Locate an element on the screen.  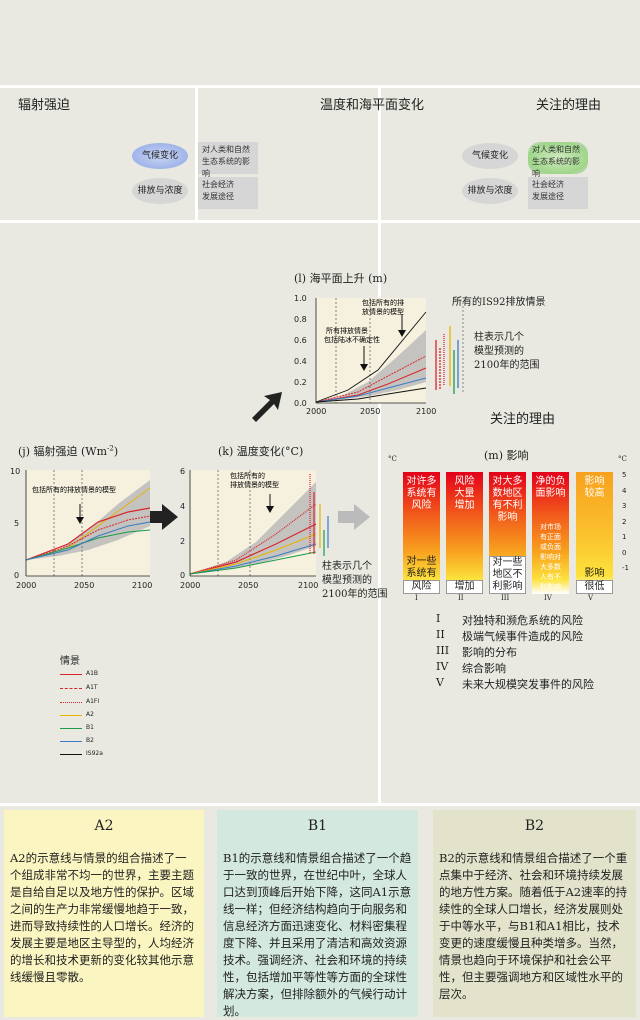
sea-level-line-a1fi is located at coordinates (371, 379).